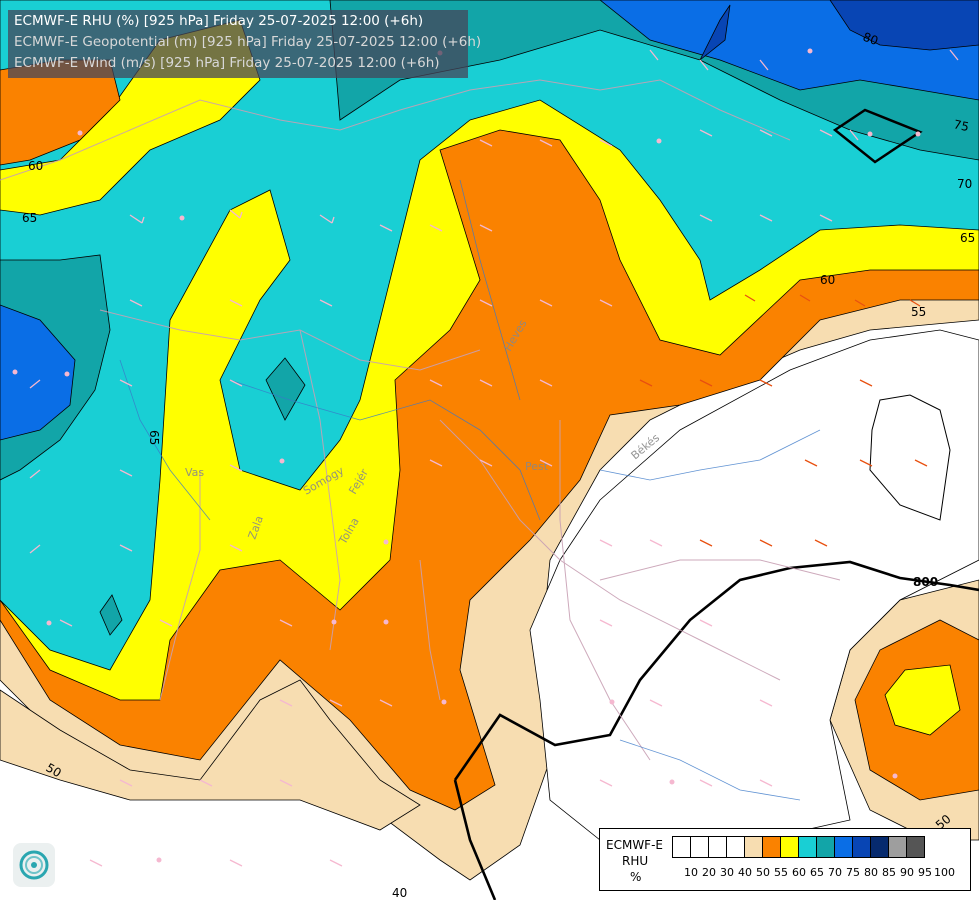  I want to click on legend-tick-label: 20, so click(709, 872).